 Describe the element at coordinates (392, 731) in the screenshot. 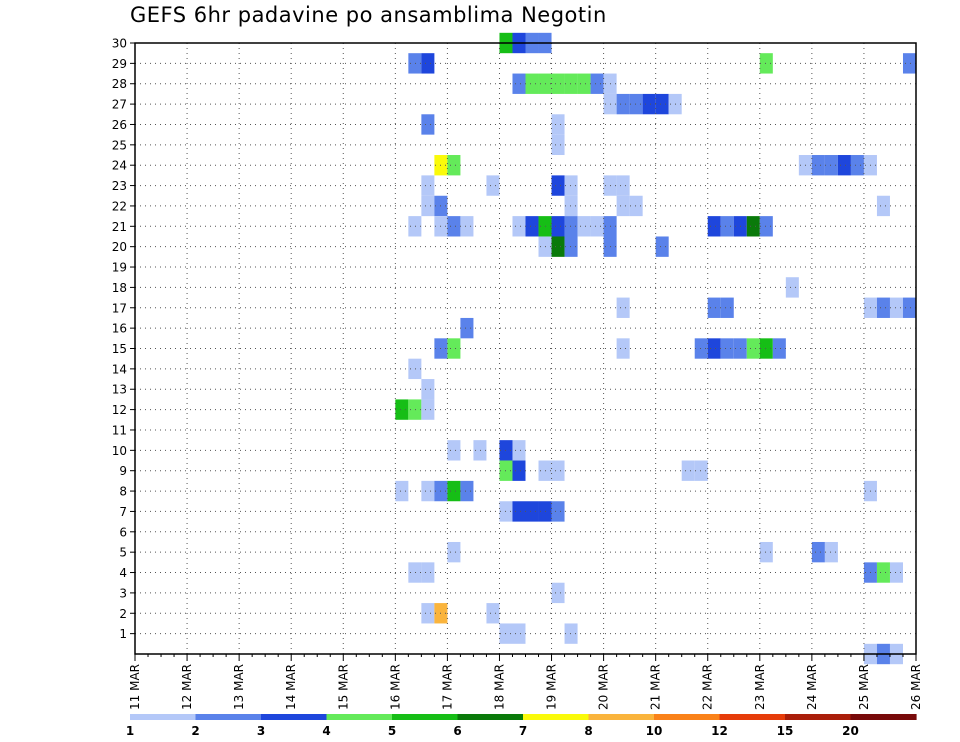

I see `colorbar-label: 5` at that location.